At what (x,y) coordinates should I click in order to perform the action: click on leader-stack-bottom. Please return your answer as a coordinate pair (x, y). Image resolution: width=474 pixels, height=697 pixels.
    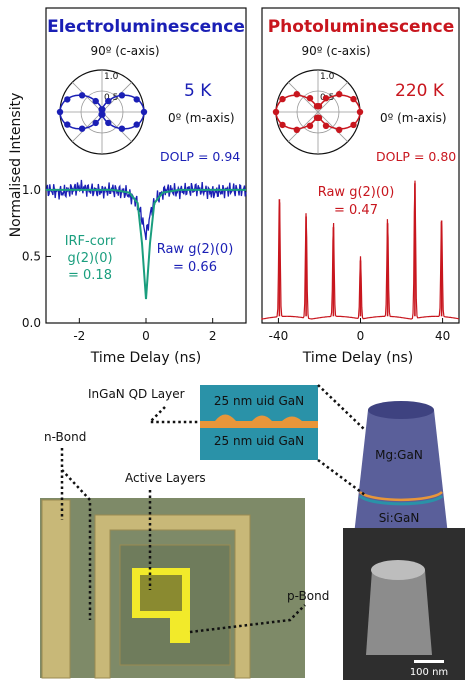
    Looking at the image, I should click on (341, 477).